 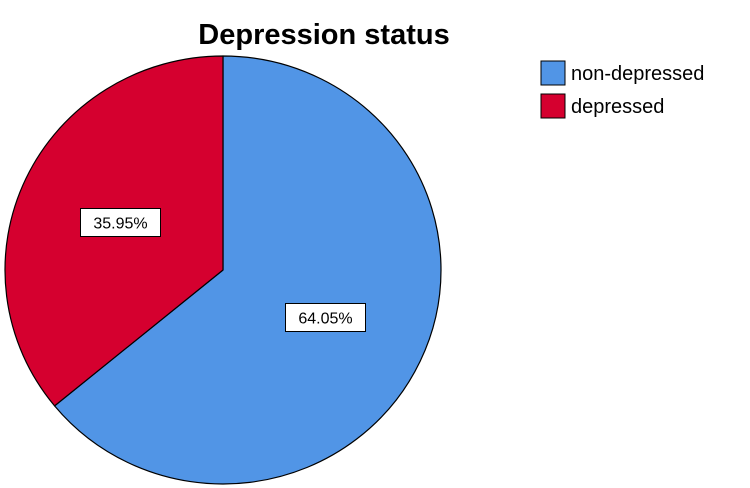 I want to click on slice-data-label-text: 35.95%, so click(x=120, y=224).